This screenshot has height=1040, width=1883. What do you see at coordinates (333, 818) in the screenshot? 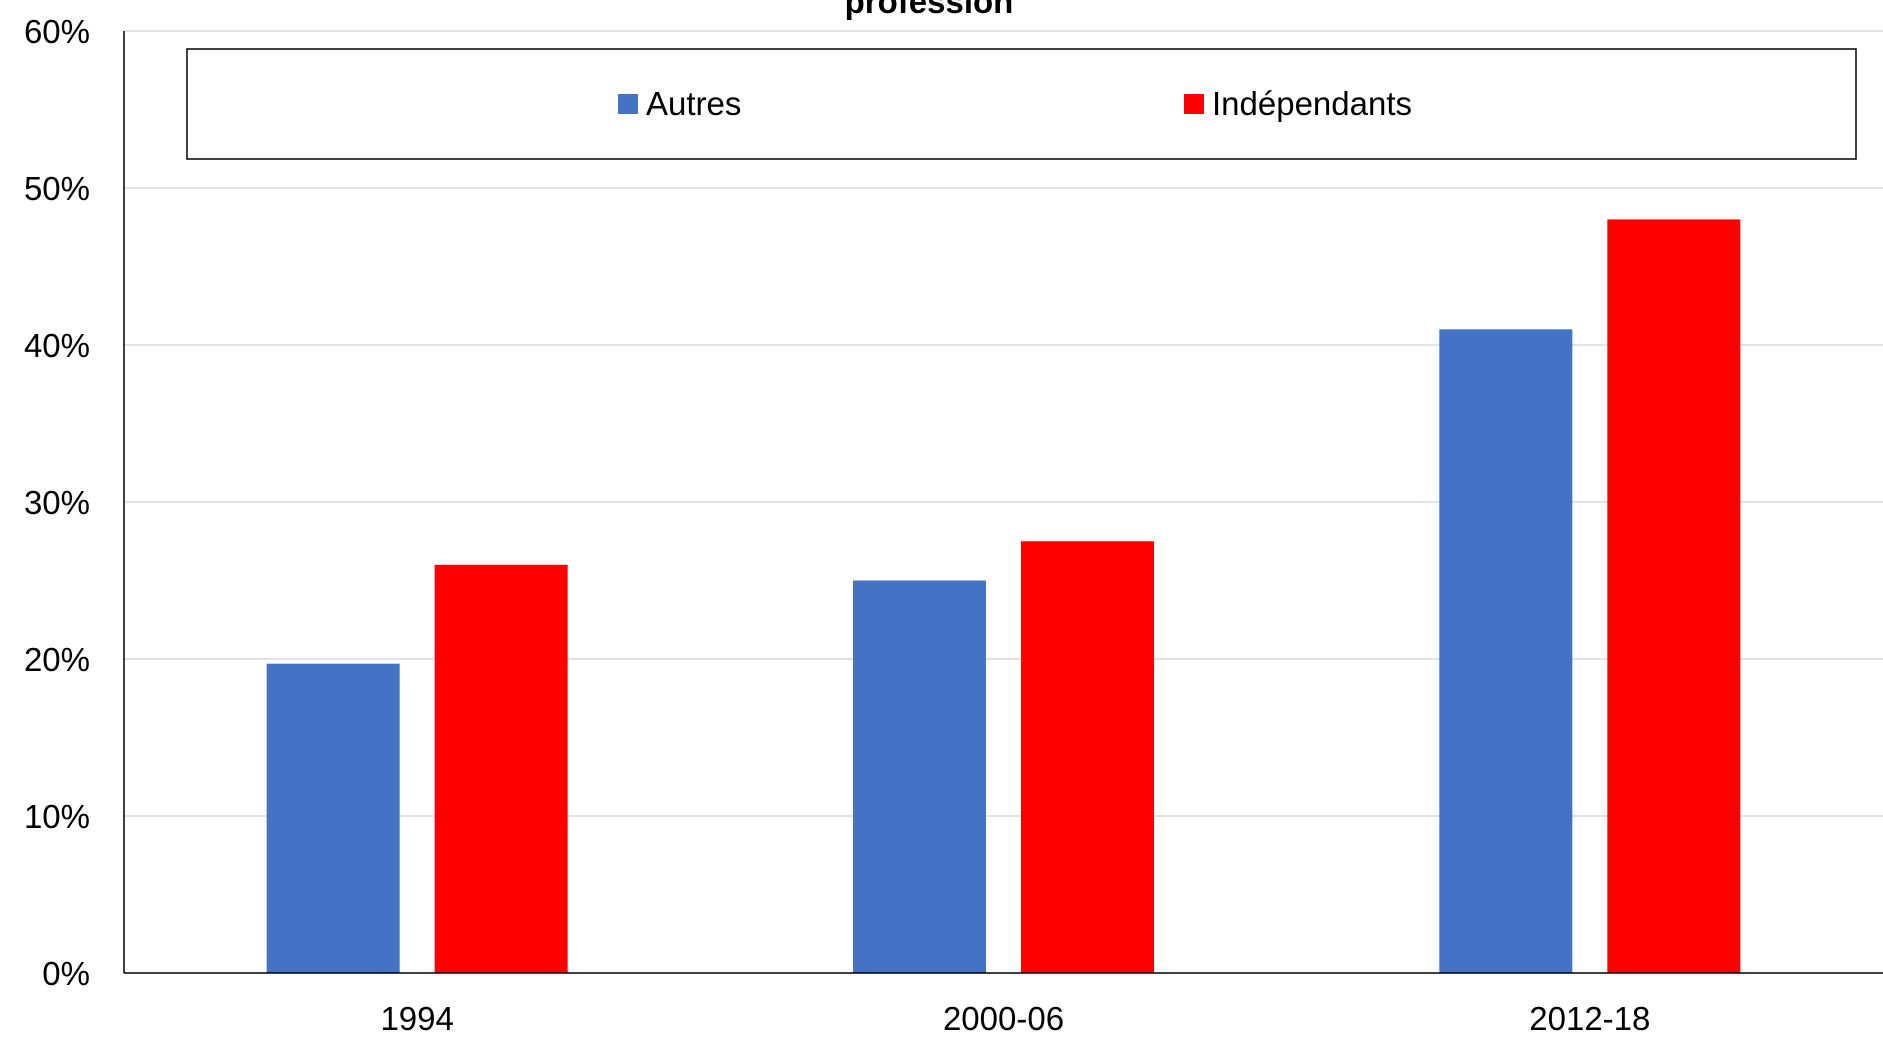
I see `bar-autres-1994` at bounding box center [333, 818].